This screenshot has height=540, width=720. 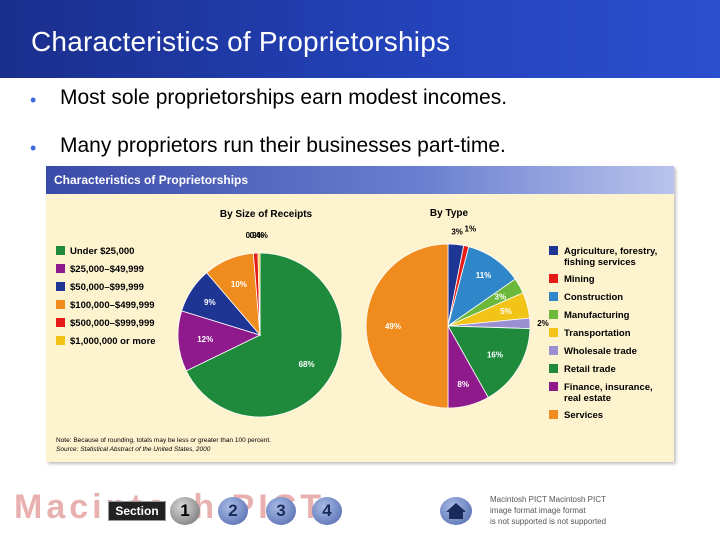 I want to click on section-3-button: 3, so click(x=281, y=511).